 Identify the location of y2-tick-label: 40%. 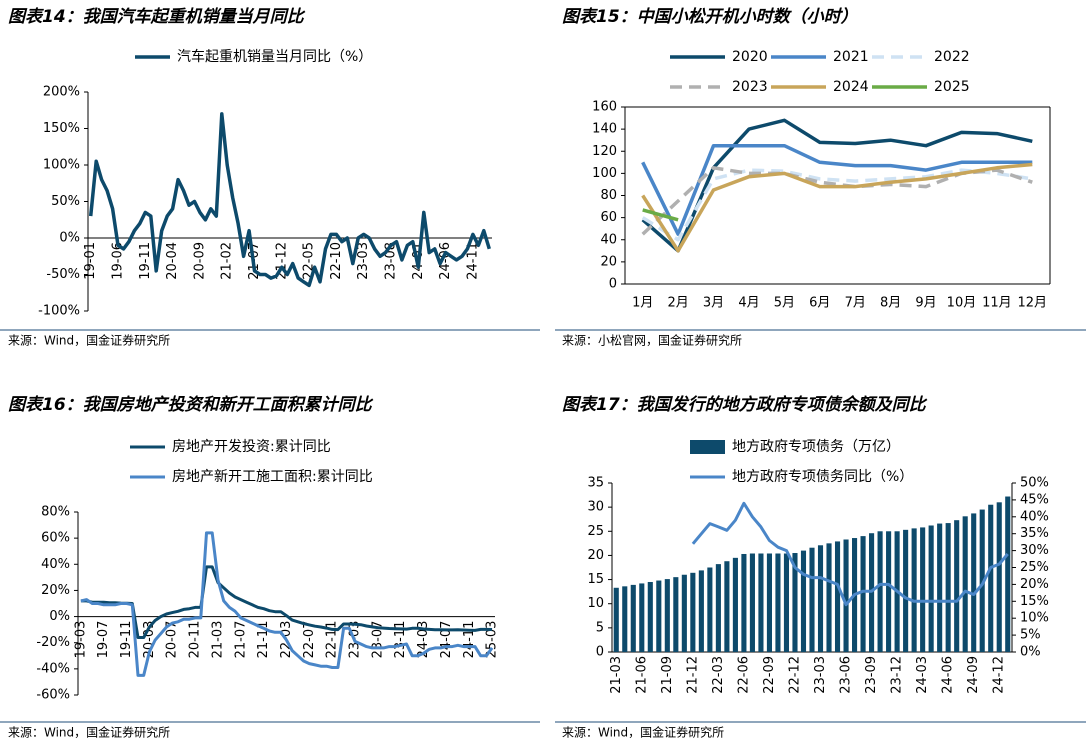
(1034, 516).